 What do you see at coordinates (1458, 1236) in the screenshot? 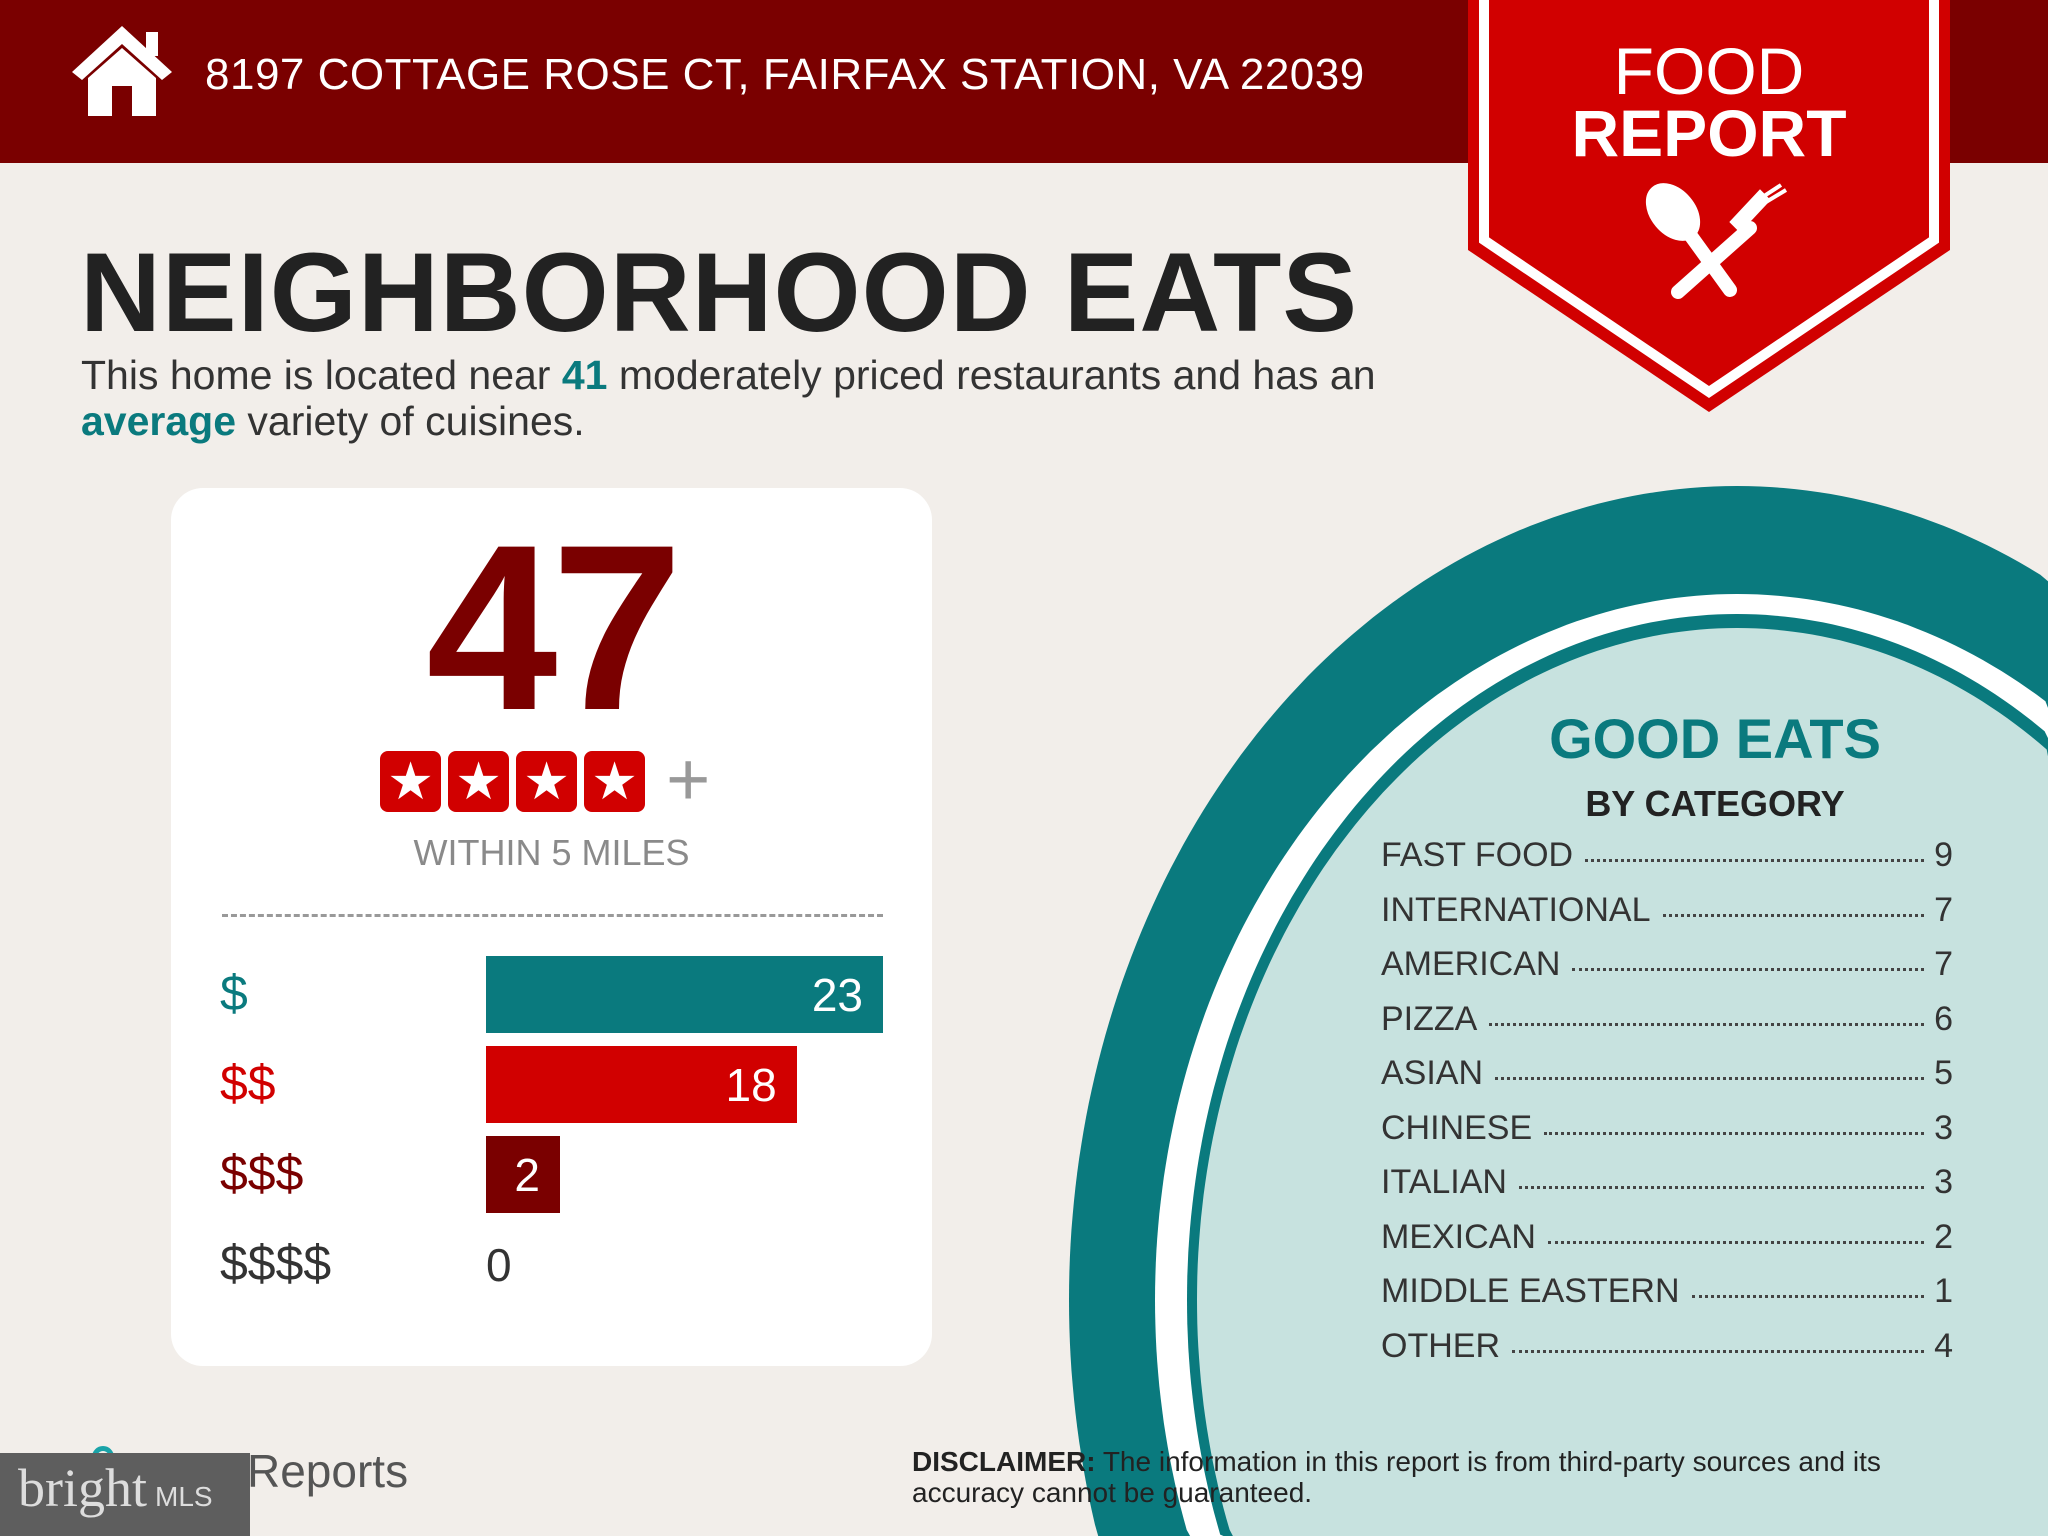
I see `category-name: MEXICAN` at bounding box center [1458, 1236].